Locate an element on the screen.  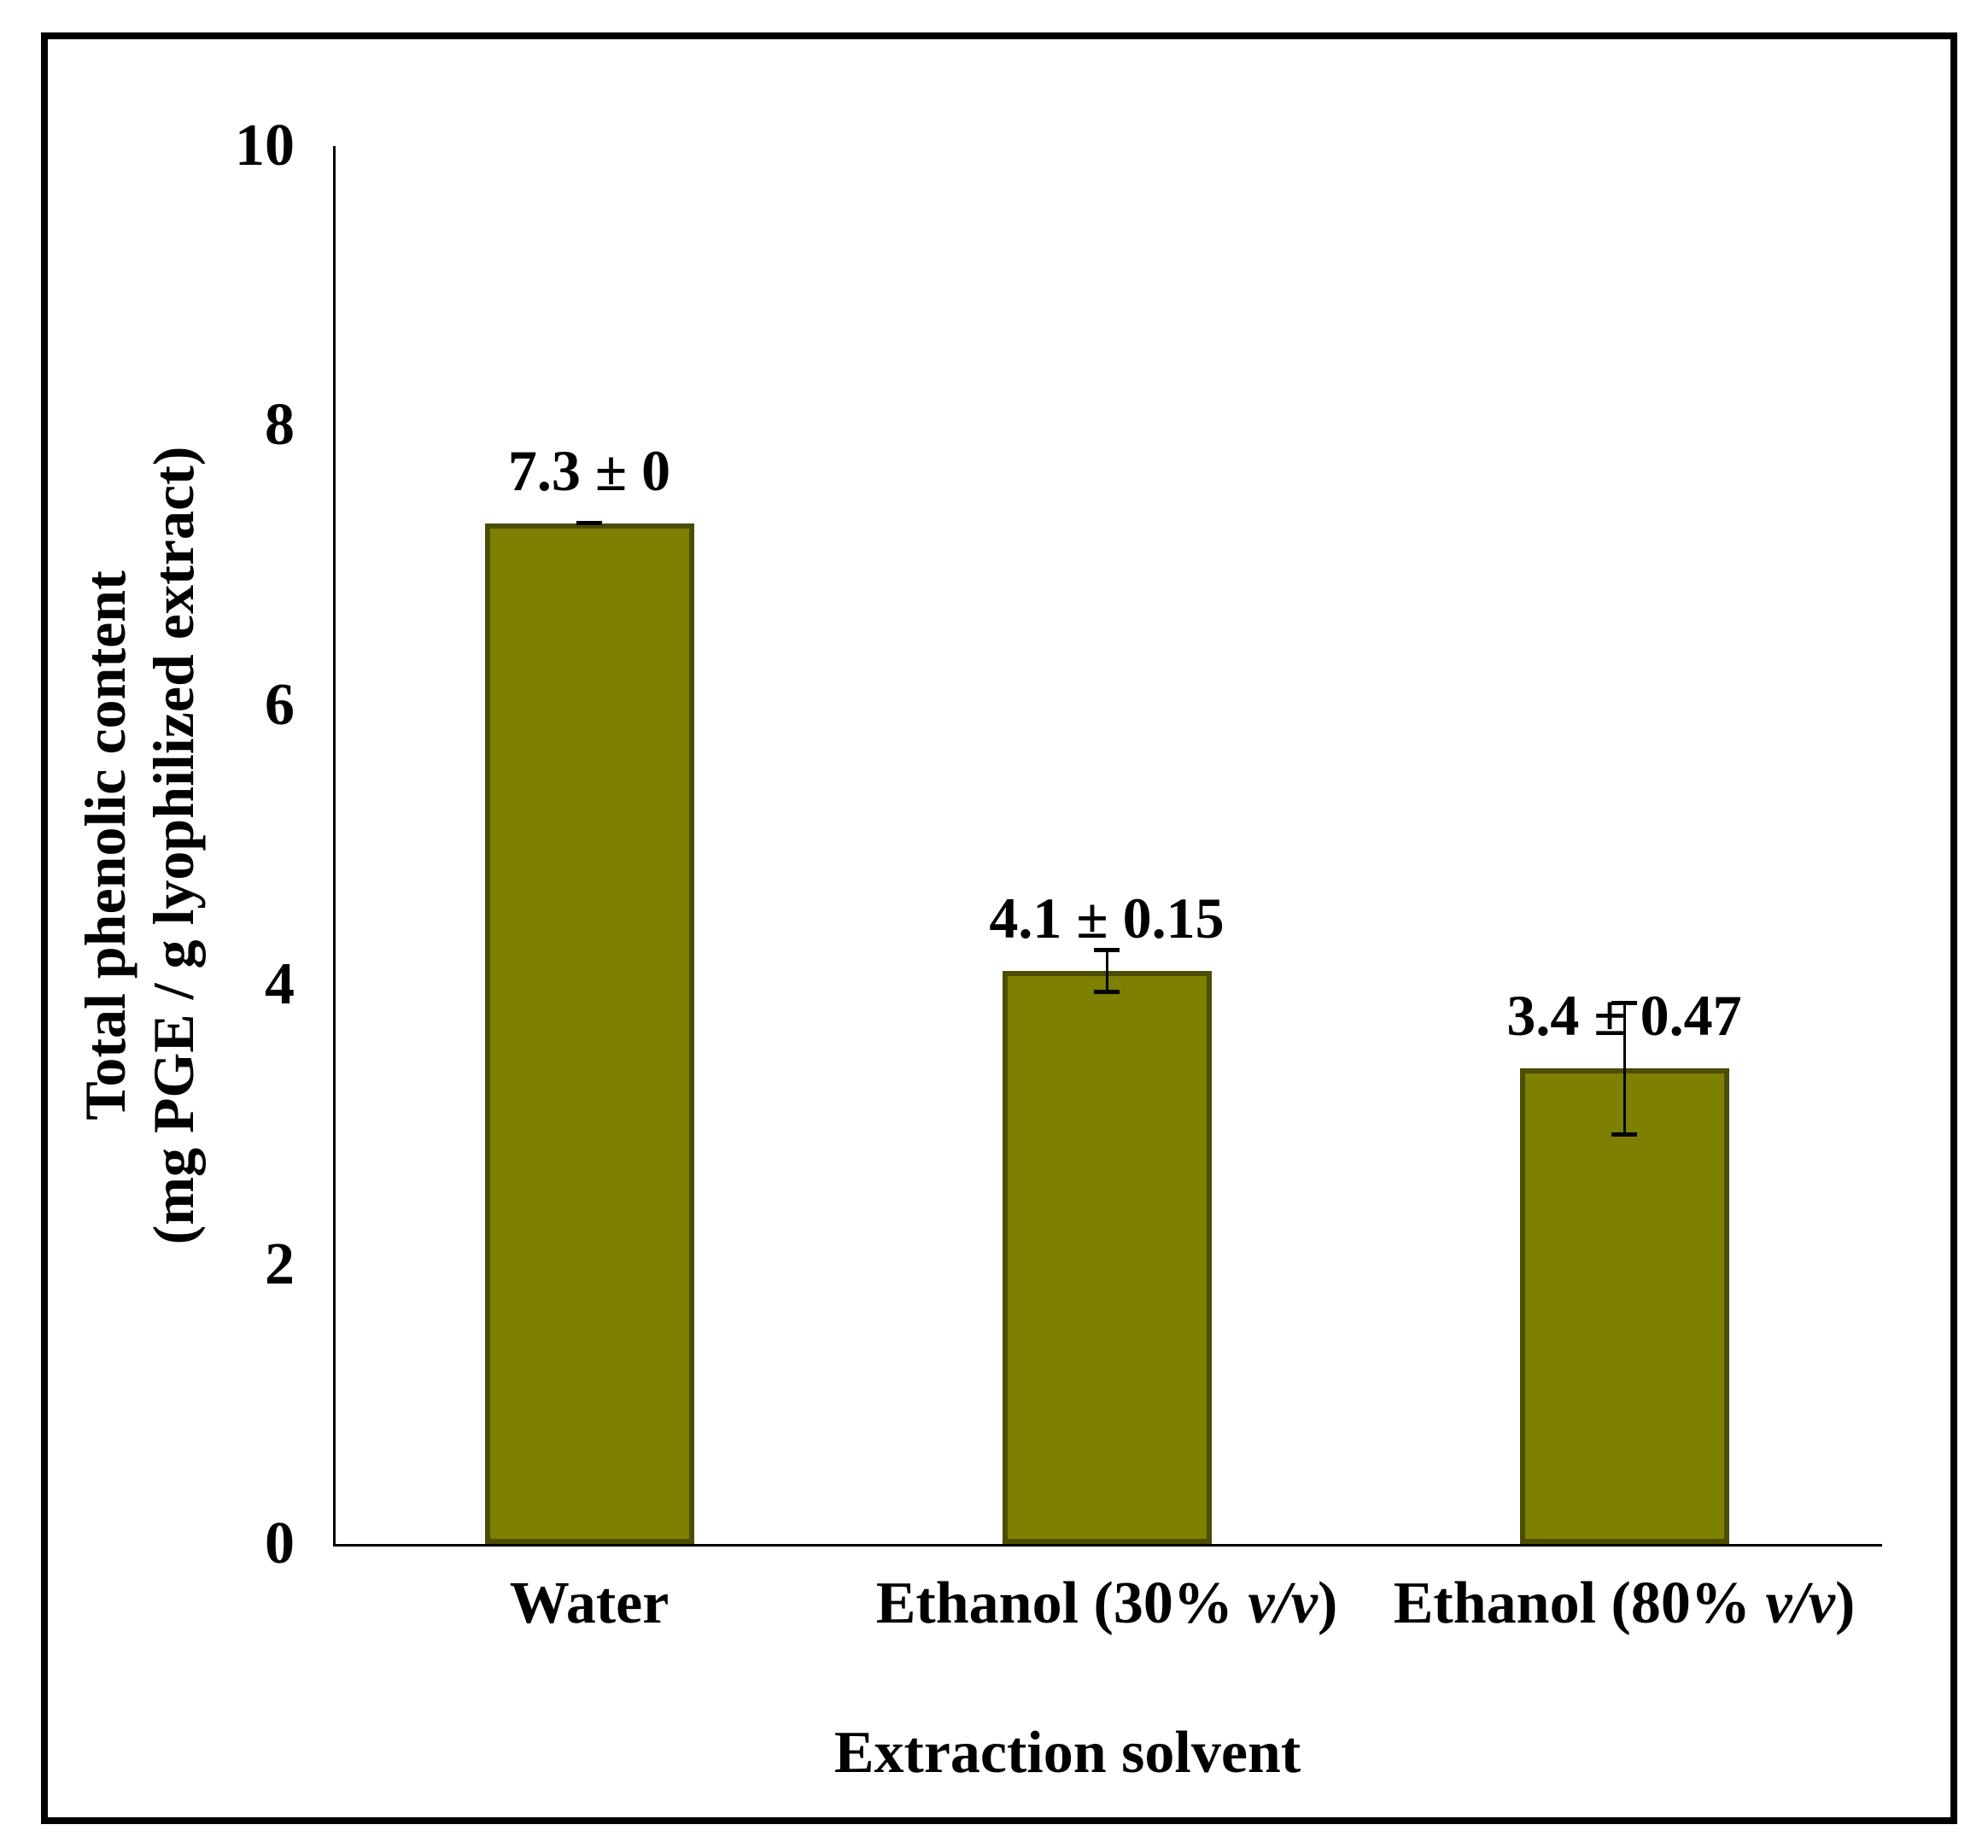
y-tick-label-2: 2 is located at coordinates (280, 1264).